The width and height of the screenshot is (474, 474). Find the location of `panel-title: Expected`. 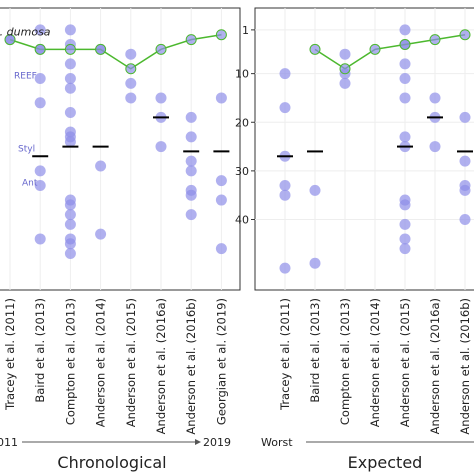

panel-title: Expected is located at coordinates (385, 462).